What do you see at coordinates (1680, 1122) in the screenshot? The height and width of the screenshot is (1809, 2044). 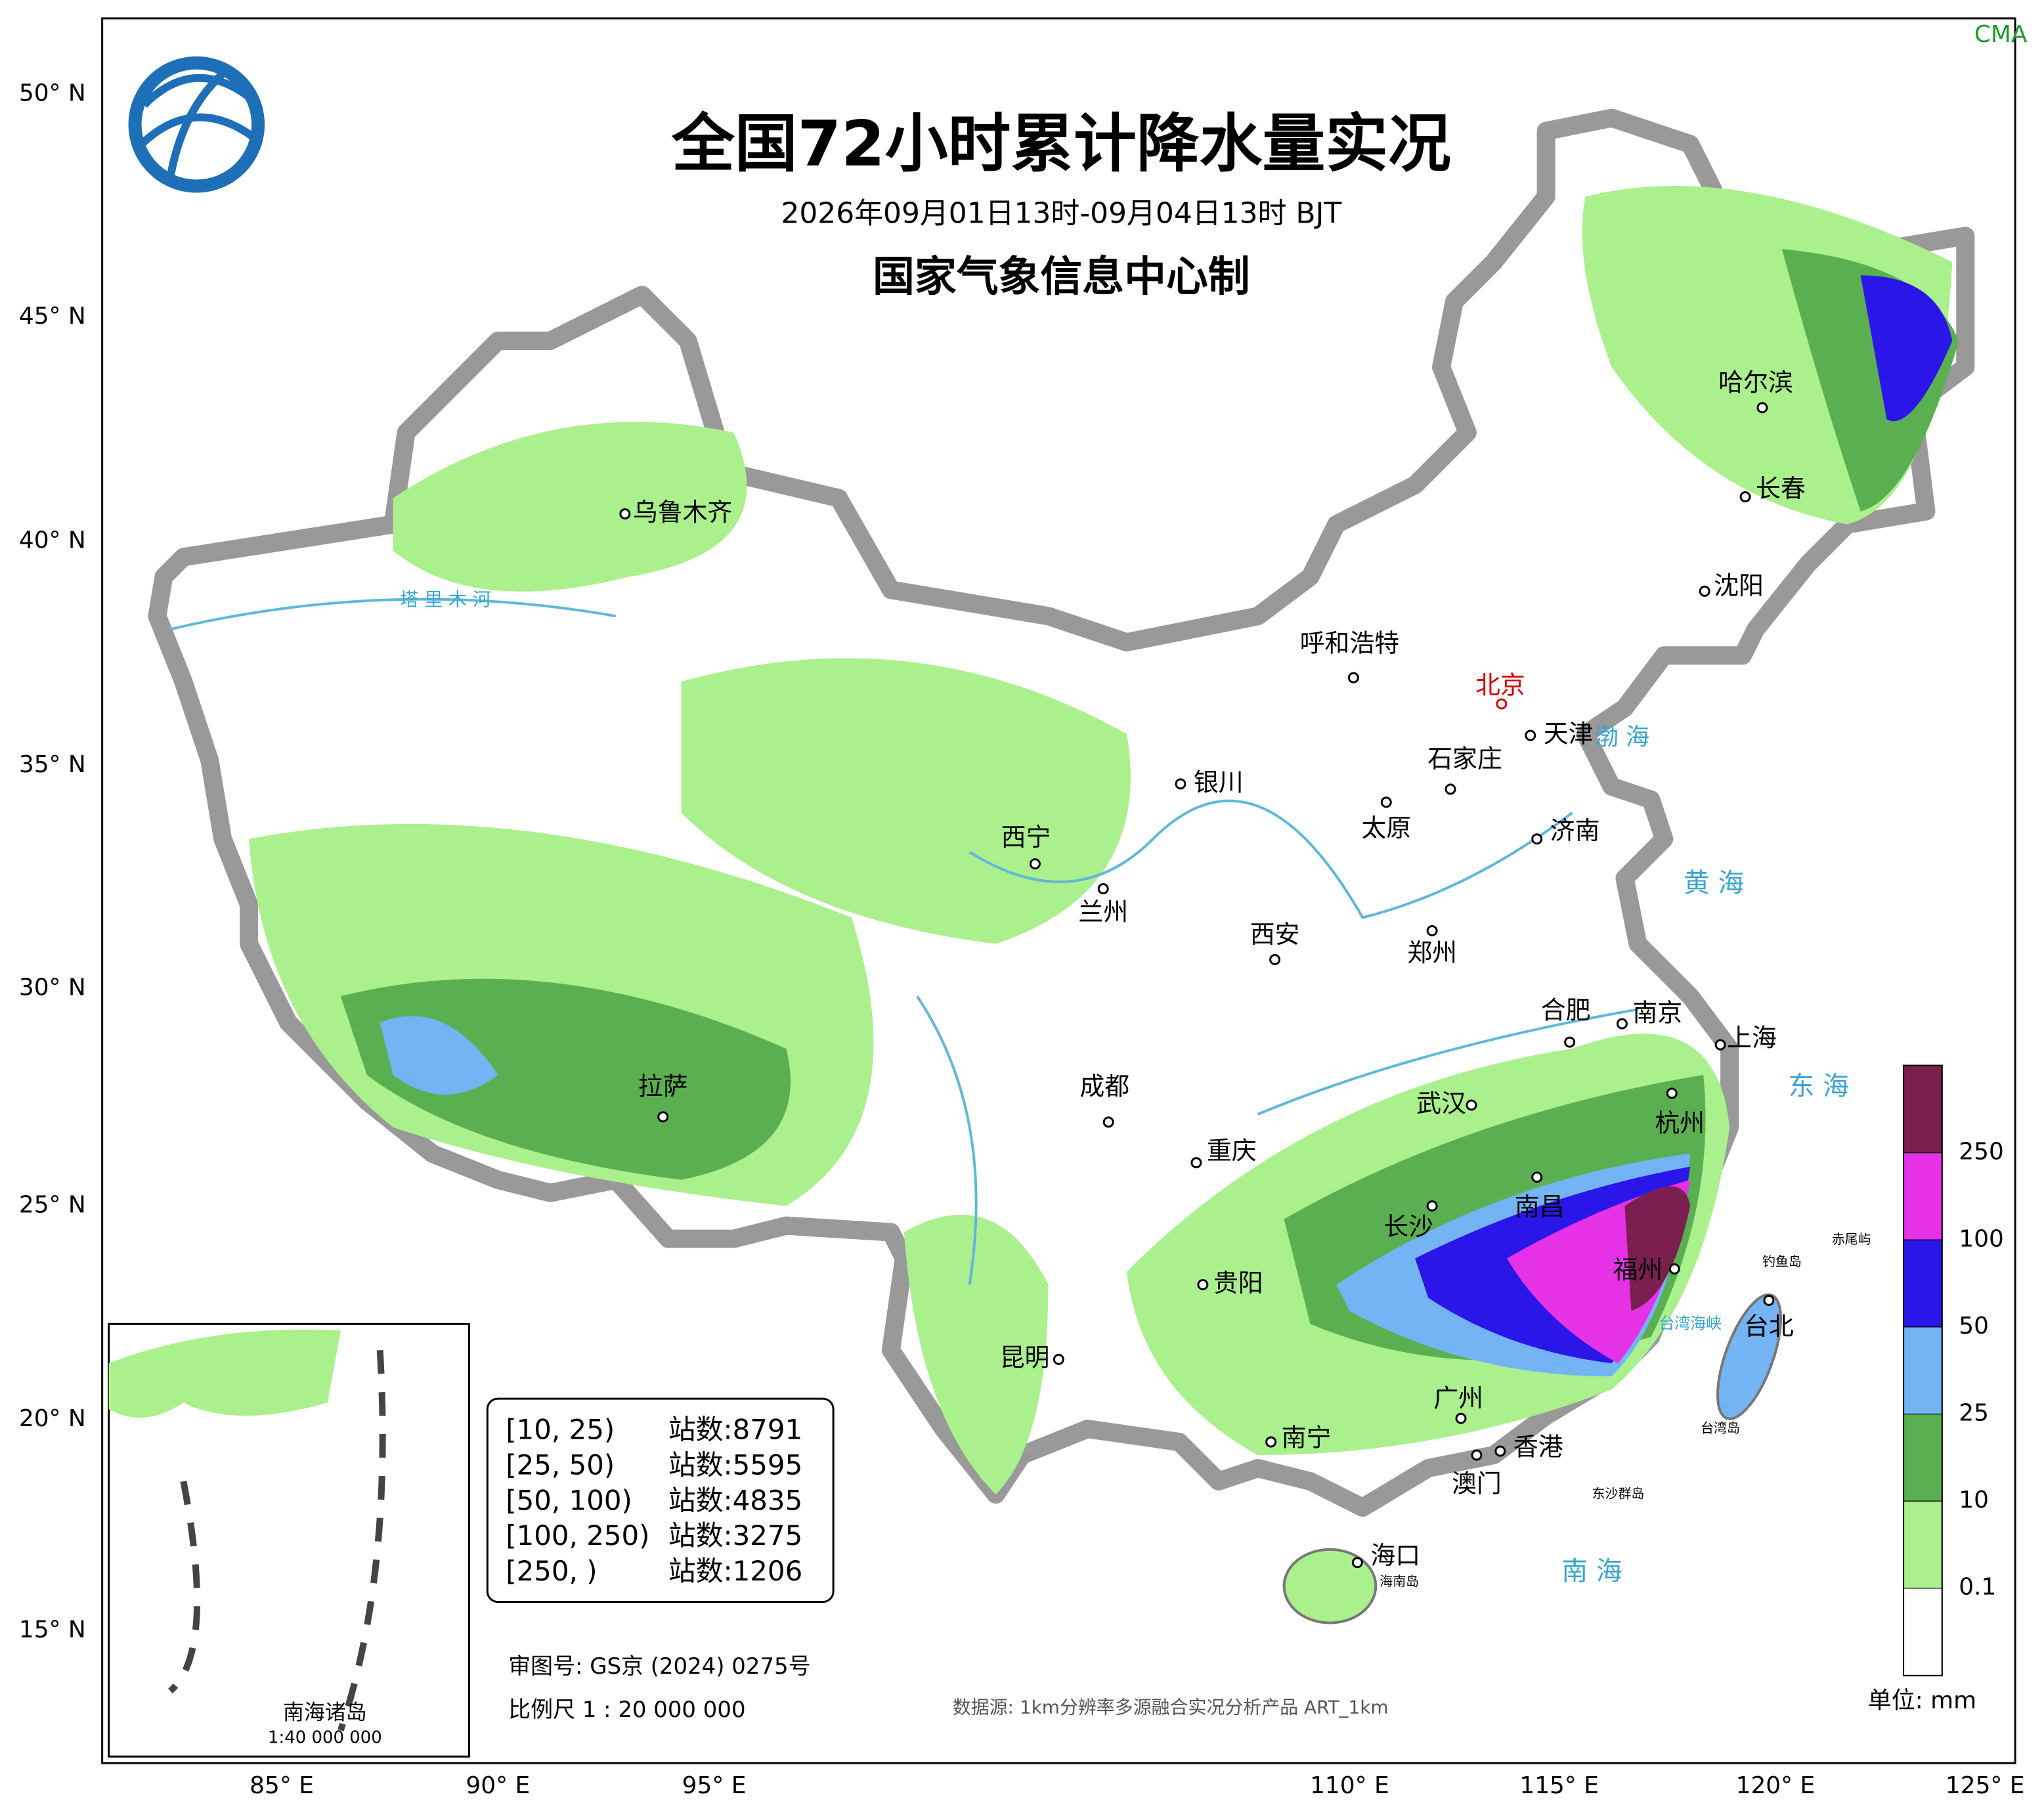 I see `city-label: 杭州` at bounding box center [1680, 1122].